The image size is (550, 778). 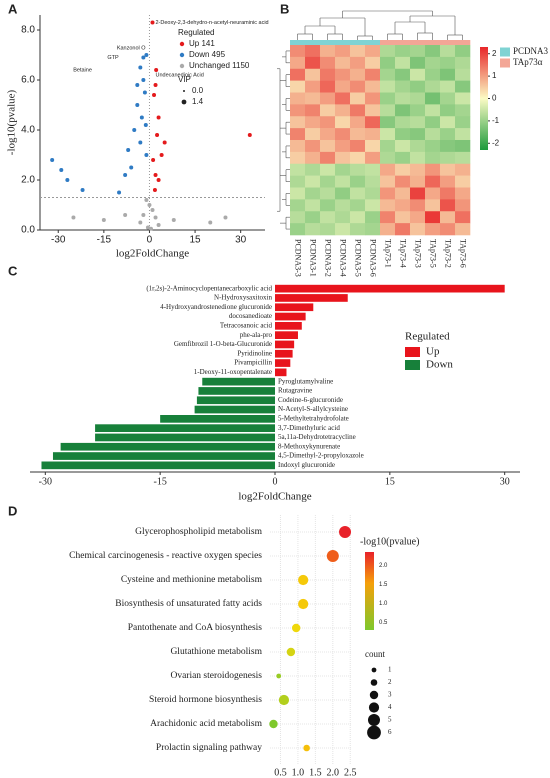 What do you see at coordinates (433, 253) in the screenshot?
I see `column-label: TAp73-5` at bounding box center [433, 253].